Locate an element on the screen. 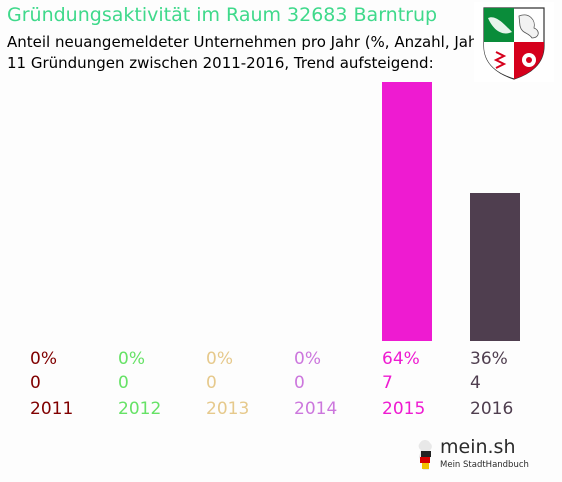  count-label-2013: 0 is located at coordinates (211, 383).